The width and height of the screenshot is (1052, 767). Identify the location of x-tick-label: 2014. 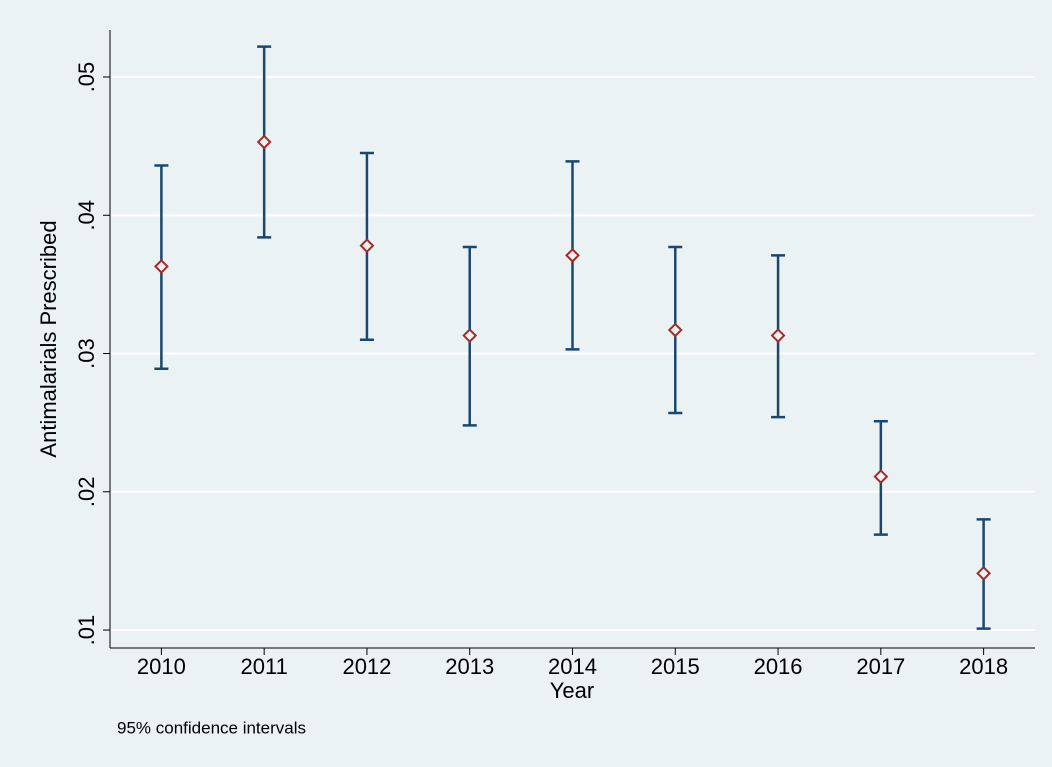
(572, 666).